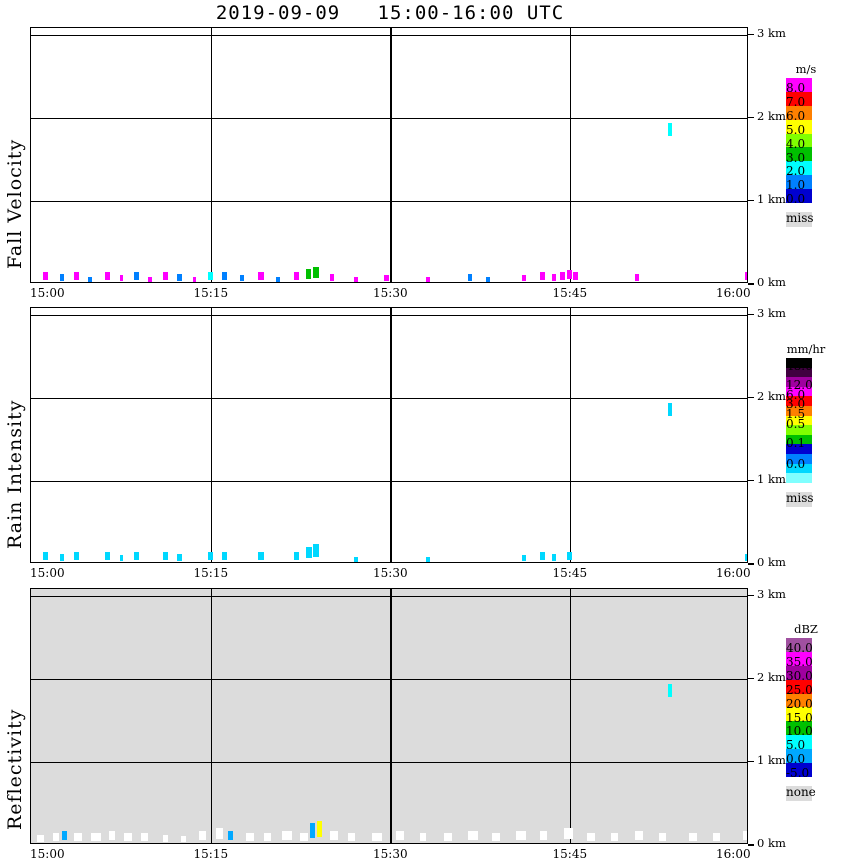  I want to click on colorbar-missing-swatch-reflectivity, so click(799, 793).